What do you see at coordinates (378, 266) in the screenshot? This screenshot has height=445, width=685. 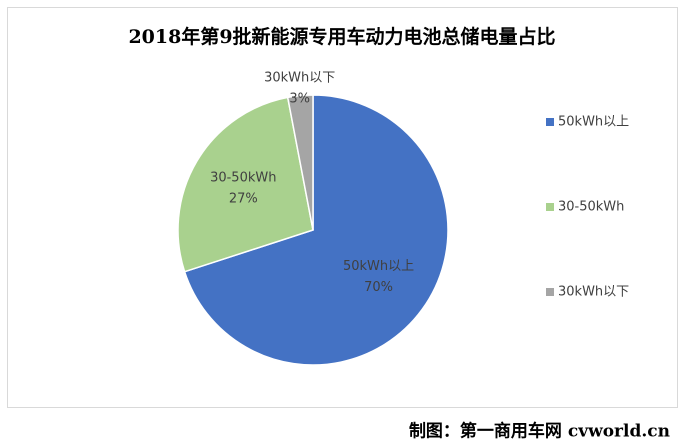 I see `data-label-name: 50kWh以上` at bounding box center [378, 266].